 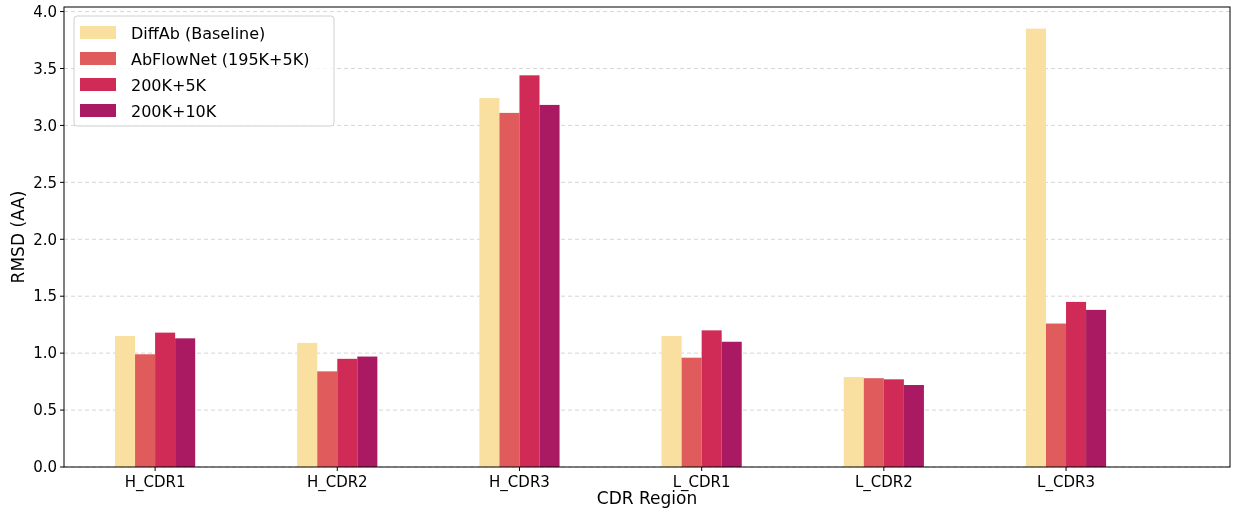 I want to click on x-tick-label: H_CDR3, so click(x=519, y=482).